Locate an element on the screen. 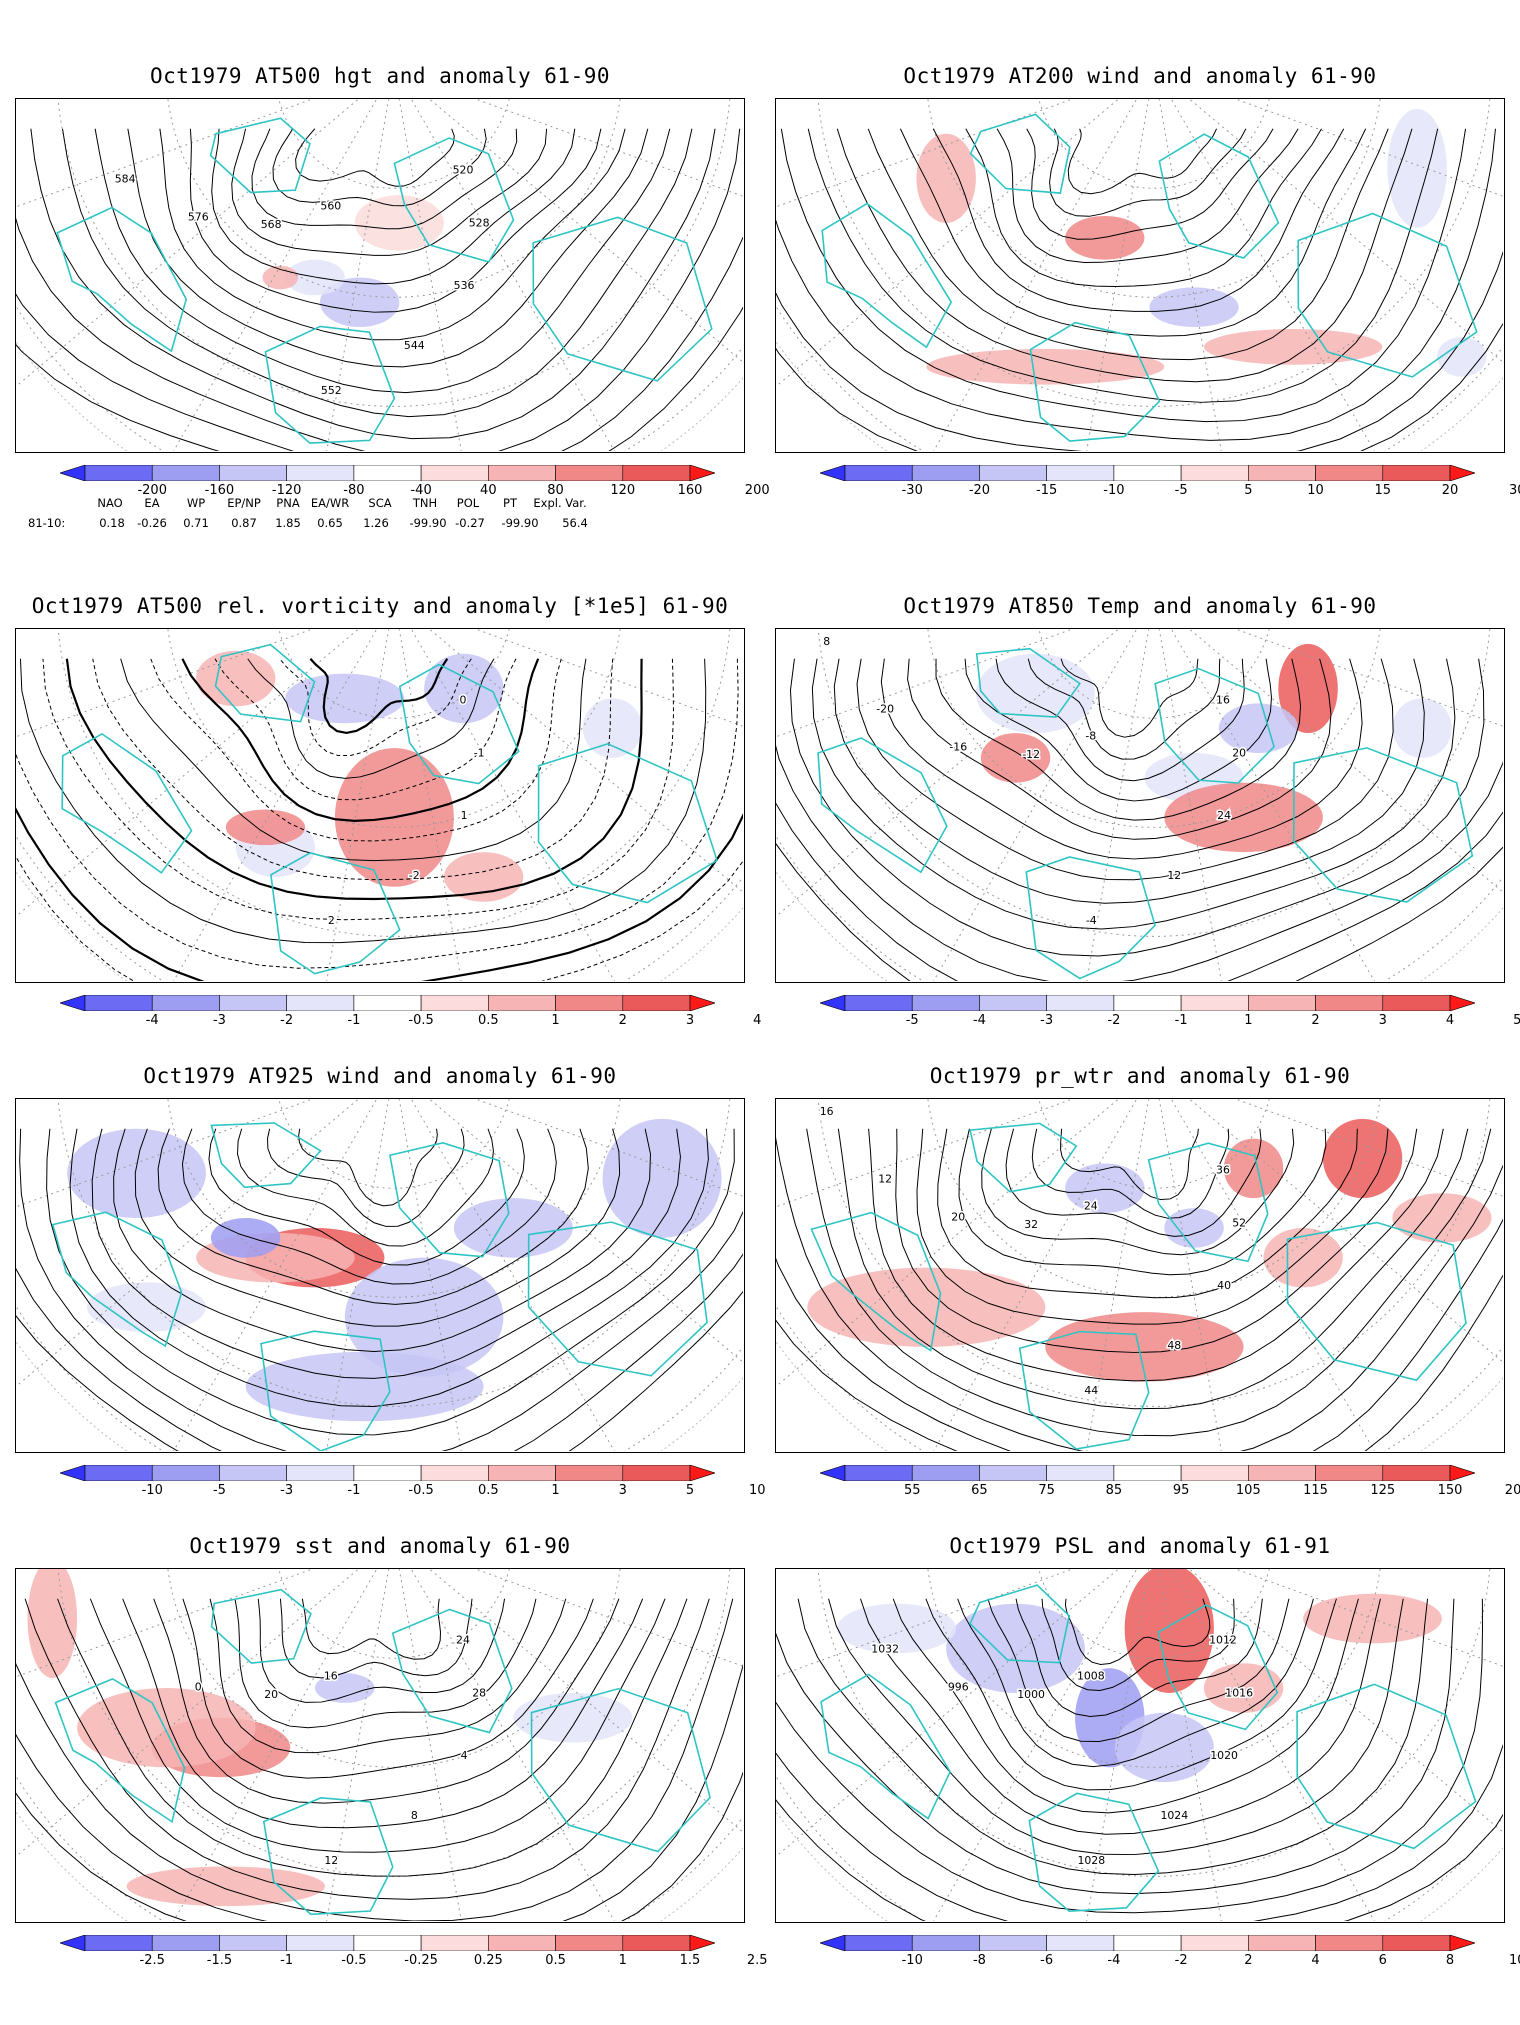  tele-header: EA/WR is located at coordinates (330, 503).